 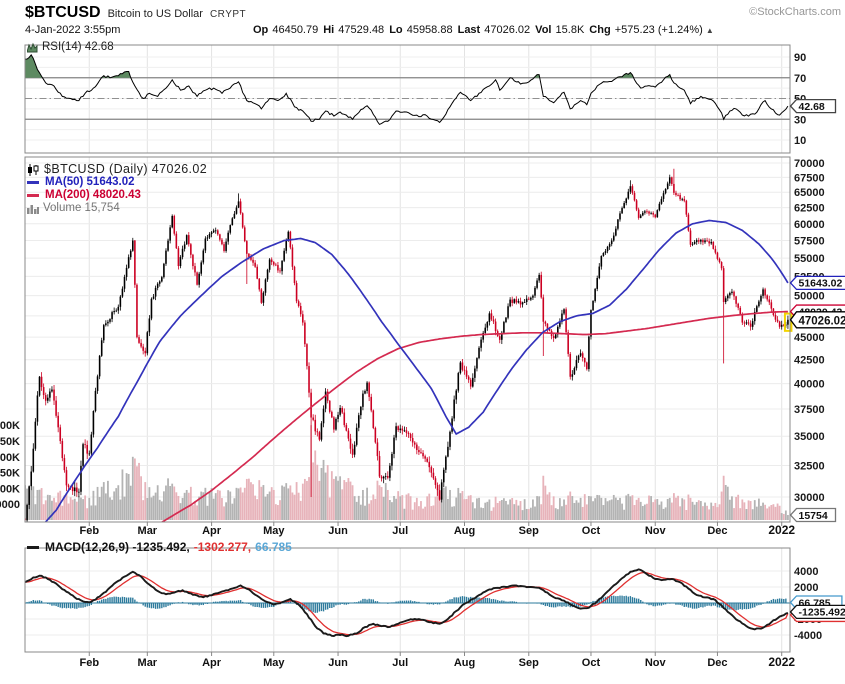 What do you see at coordinates (809, 385) in the screenshot?
I see `axis-tick-label: 40000` at bounding box center [809, 385].